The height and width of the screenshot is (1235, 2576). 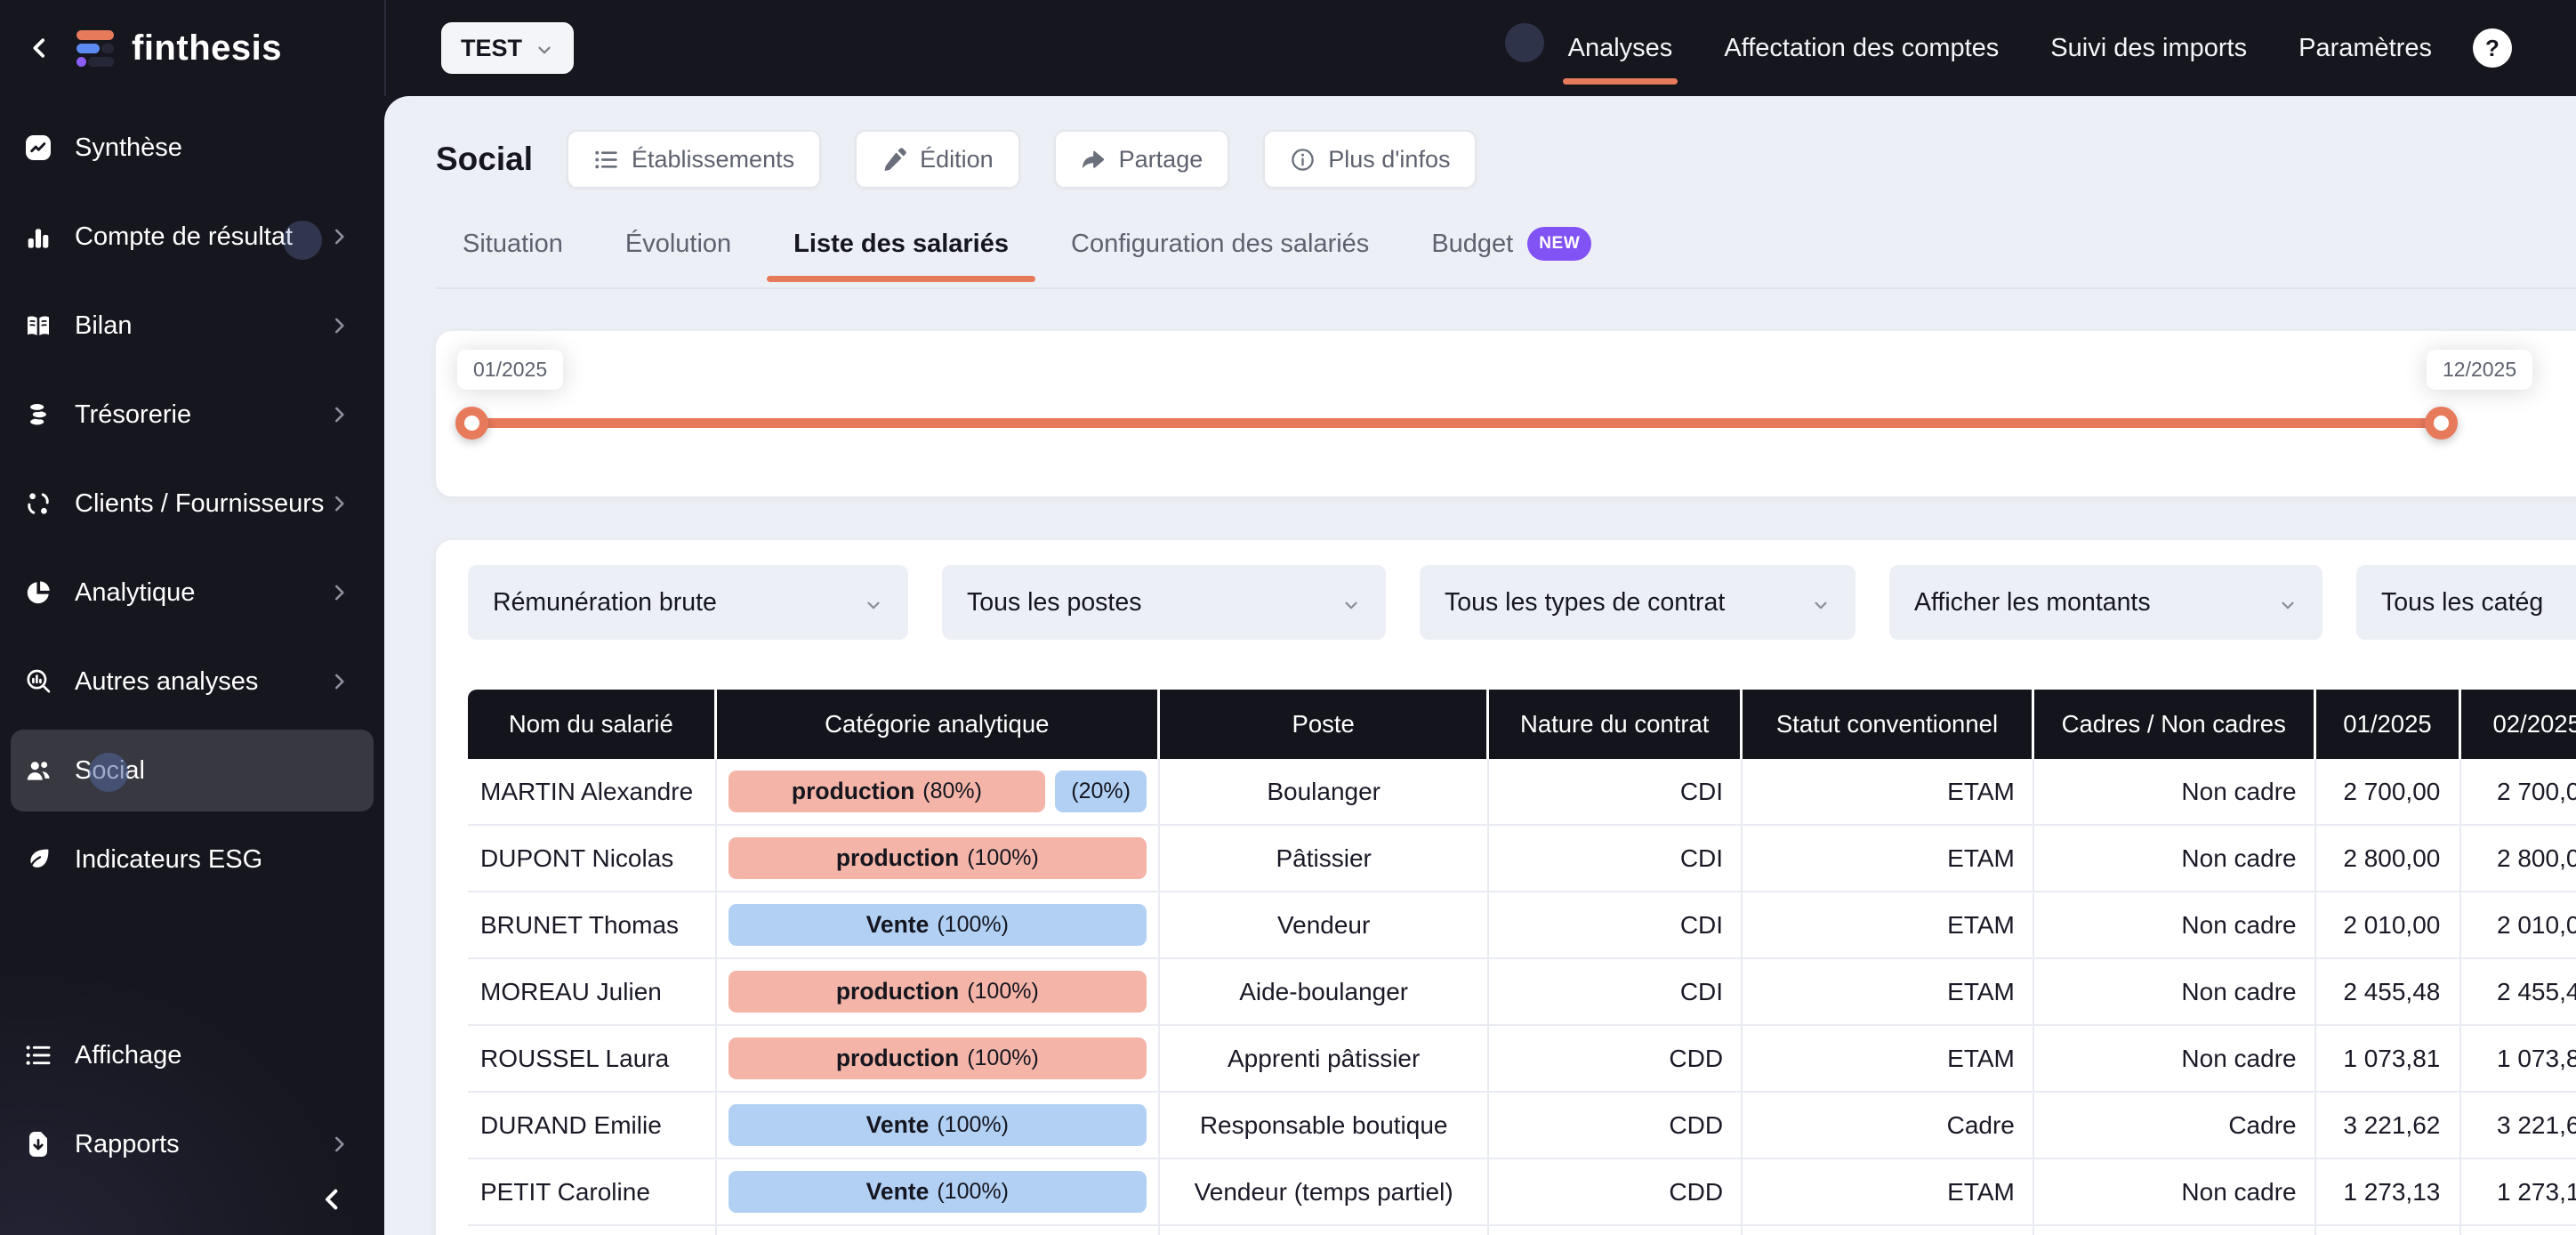 I want to click on edition-button: Édition, so click(x=937, y=159).